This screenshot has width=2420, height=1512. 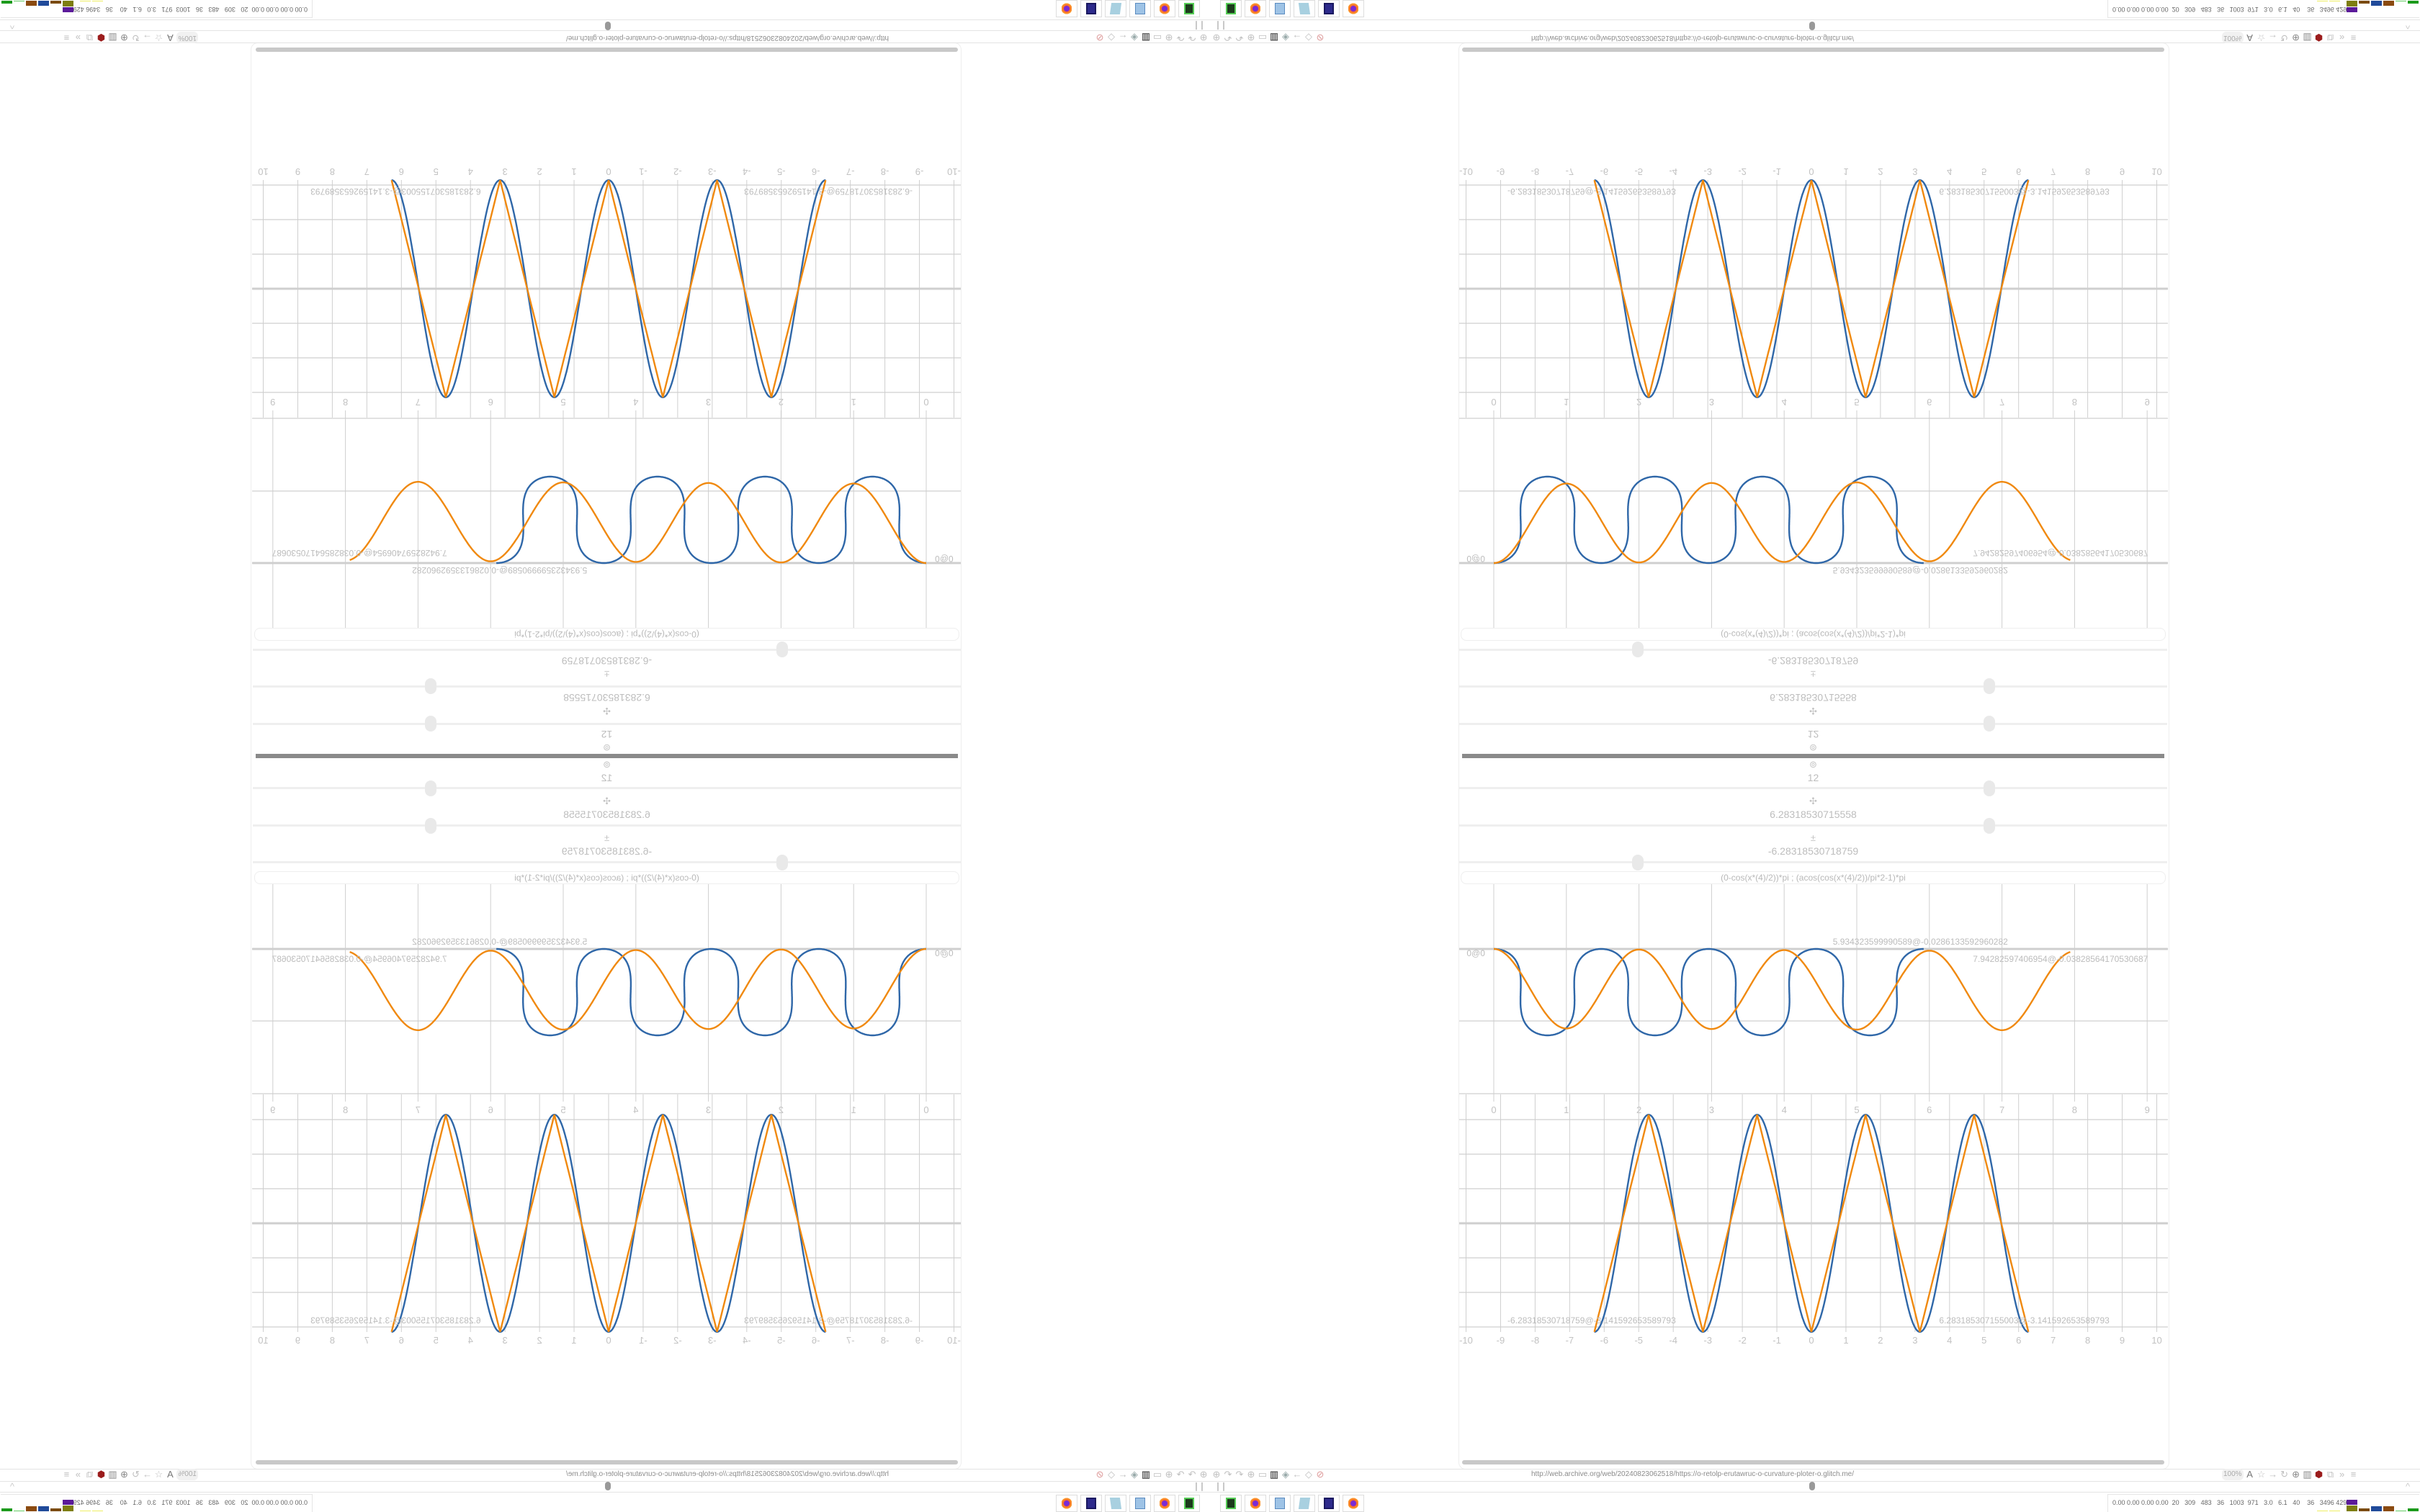 I want to click on folder-icon: ▭, so click(x=1263, y=1474).